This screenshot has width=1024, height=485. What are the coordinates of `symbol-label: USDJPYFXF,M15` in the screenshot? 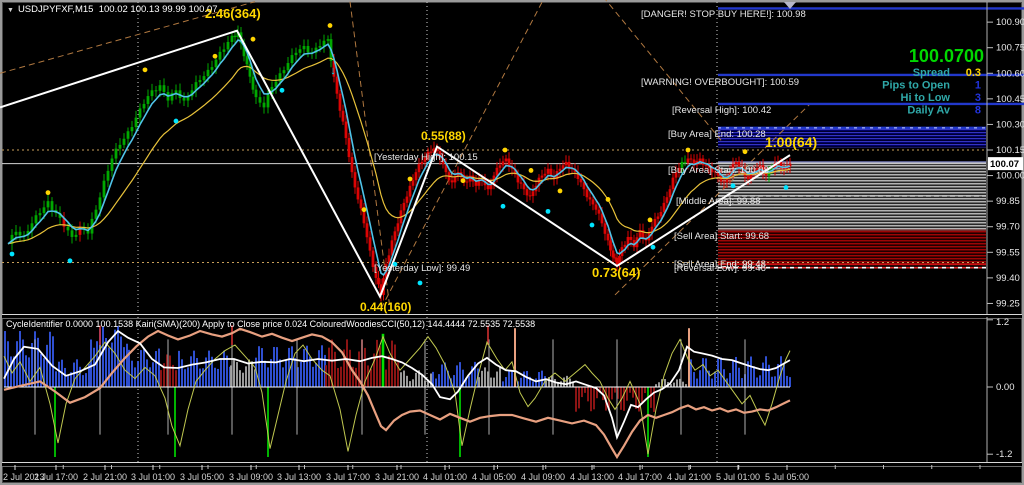 It's located at (55, 9).